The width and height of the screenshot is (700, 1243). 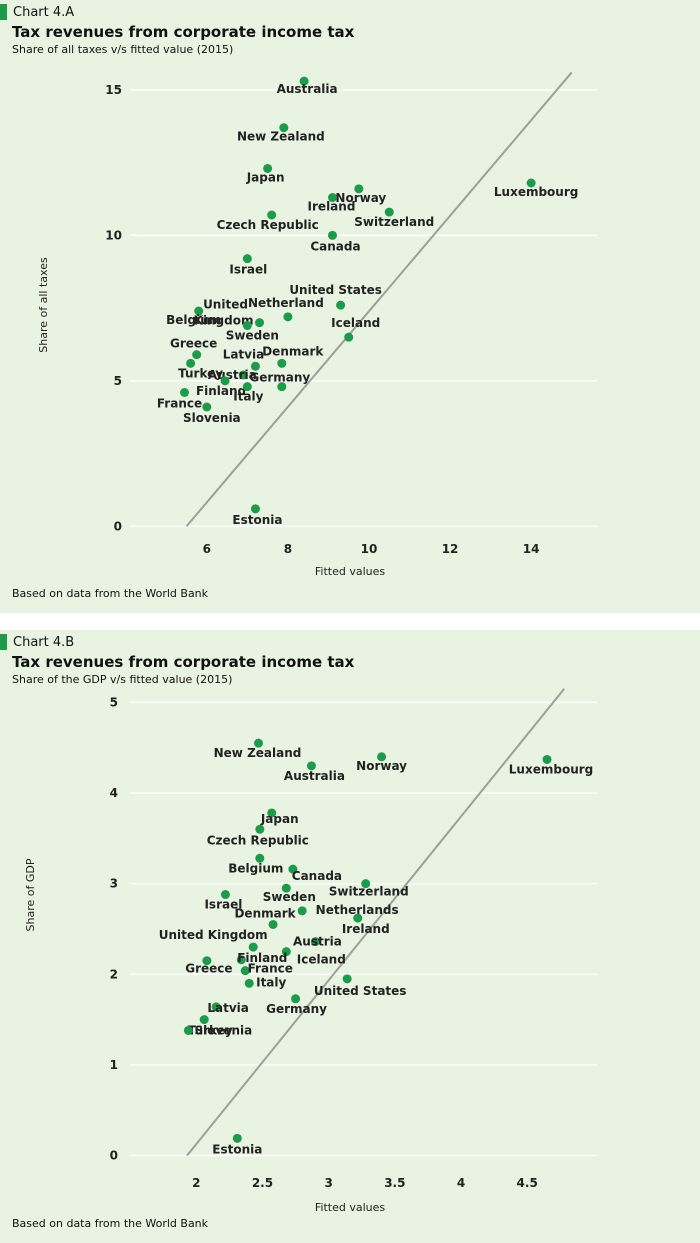 What do you see at coordinates (37, 642) in the screenshot?
I see `chart-tag: Chart 4.B` at bounding box center [37, 642].